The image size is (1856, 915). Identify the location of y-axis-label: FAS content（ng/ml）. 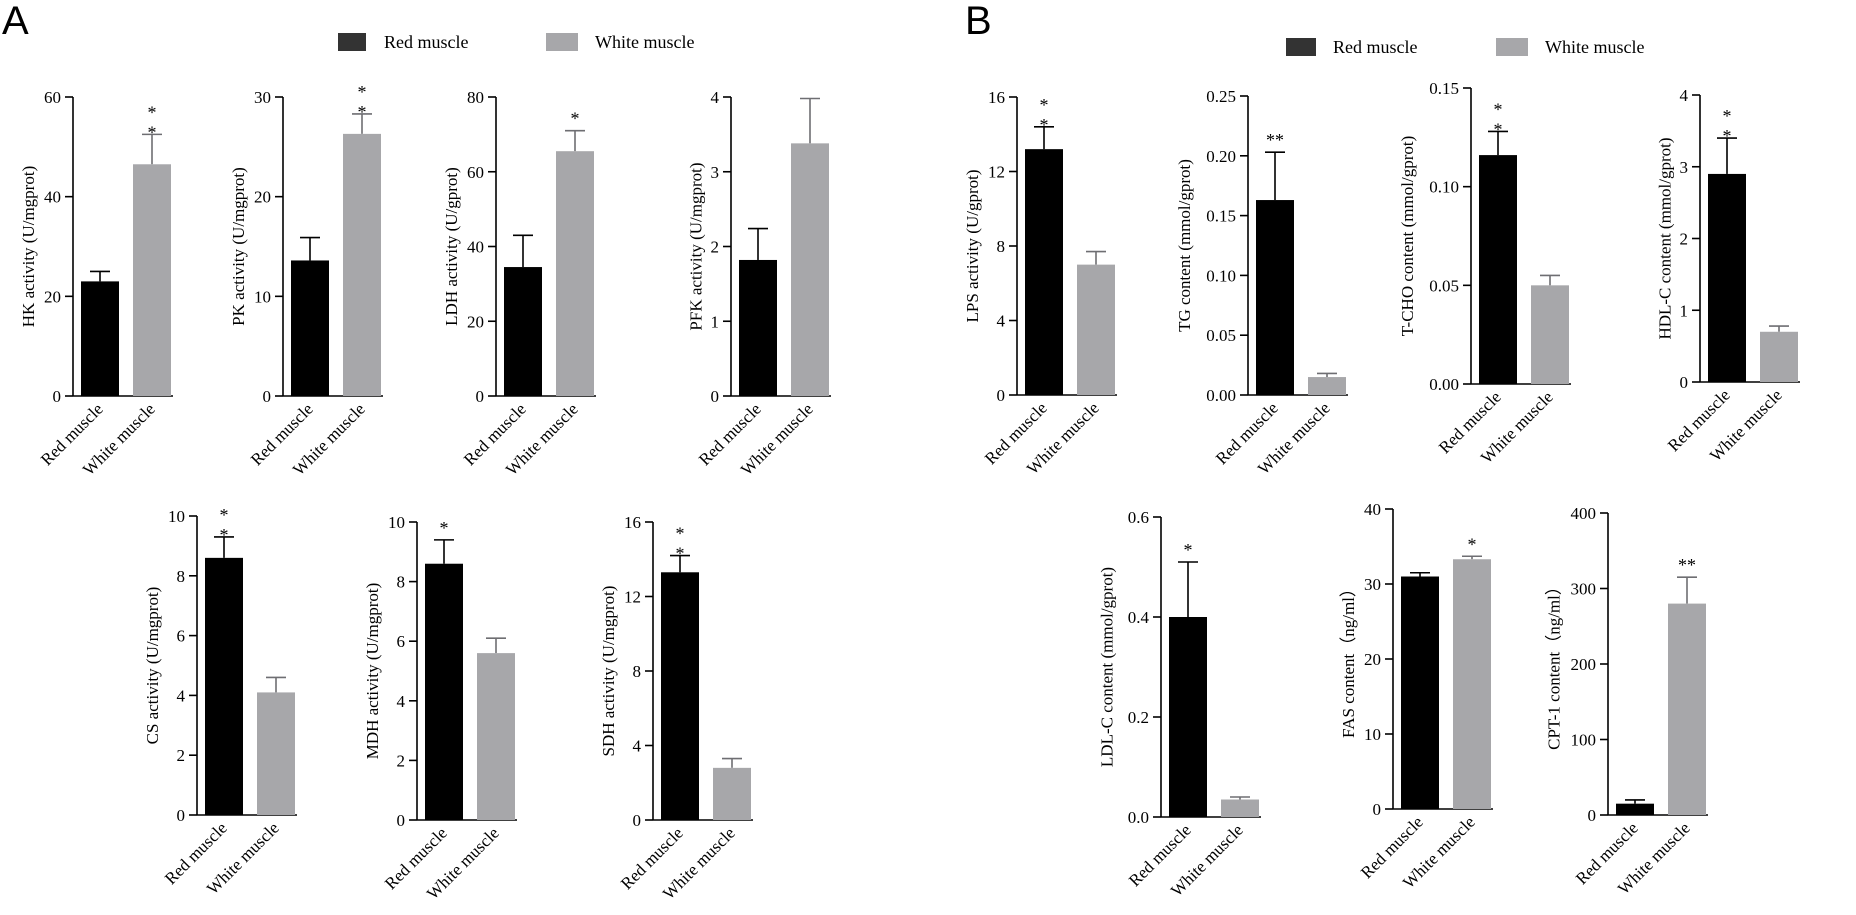
(1348, 659).